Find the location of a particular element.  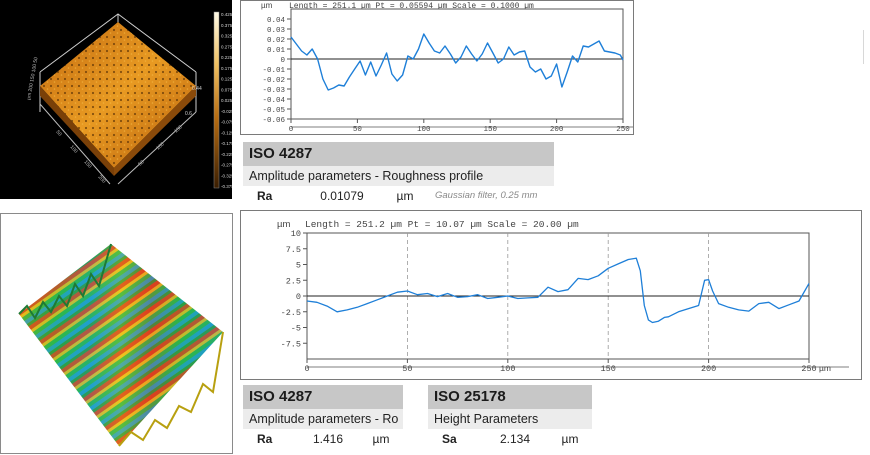

y-tick-label: -2.5 is located at coordinates (291, 313).